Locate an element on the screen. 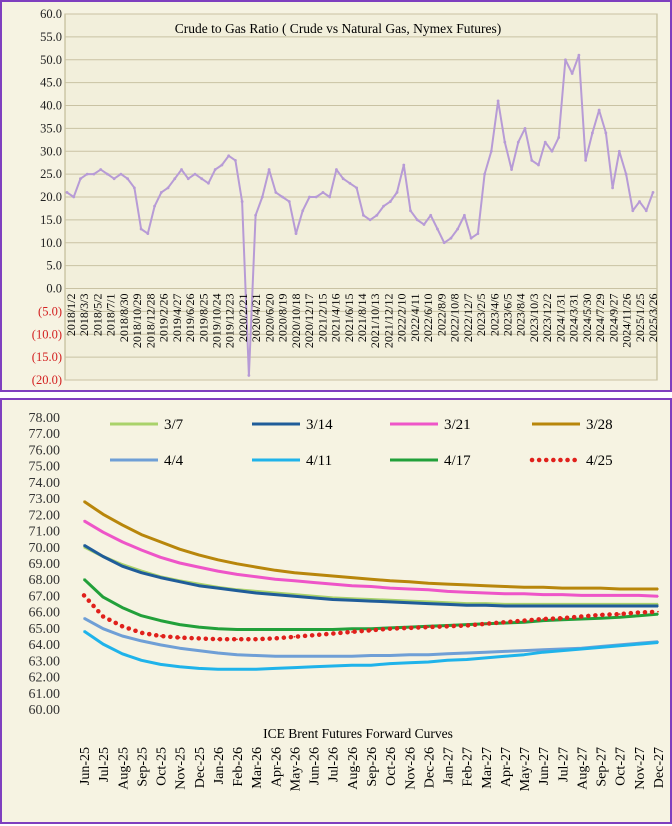  legend-label: 3/7 is located at coordinates (174, 425).